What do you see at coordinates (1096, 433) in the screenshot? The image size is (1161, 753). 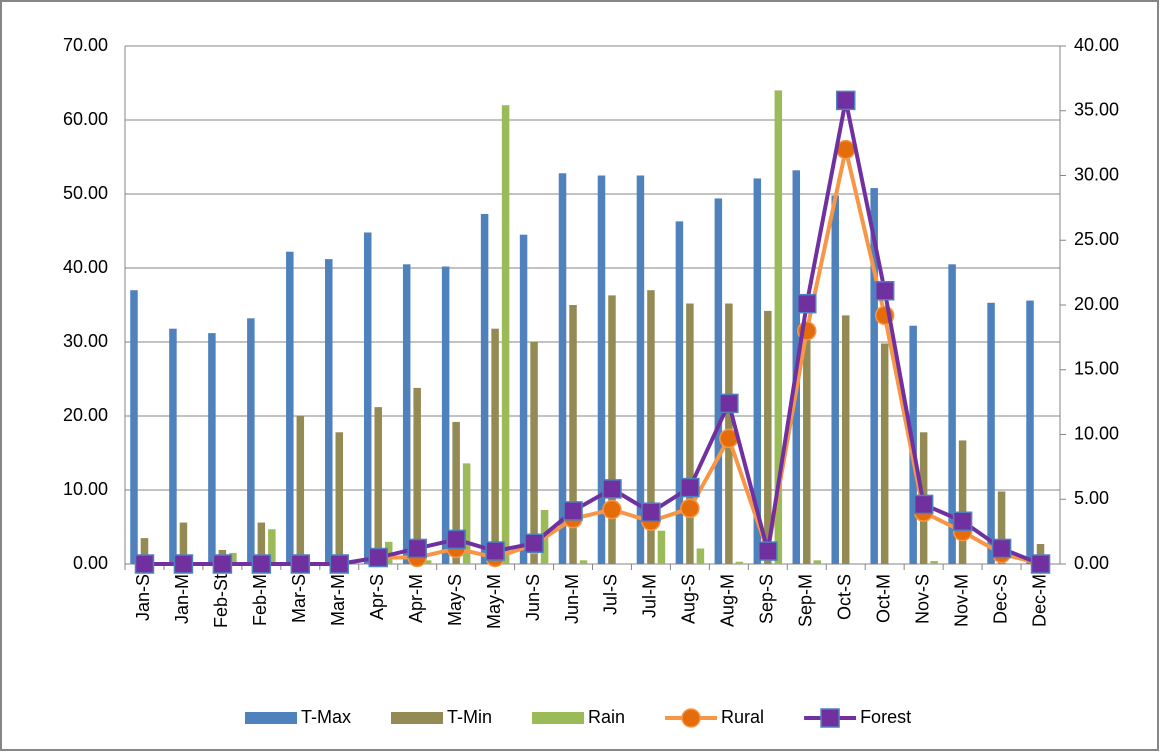 I see `y2-tick-label: 10.00` at bounding box center [1096, 433].